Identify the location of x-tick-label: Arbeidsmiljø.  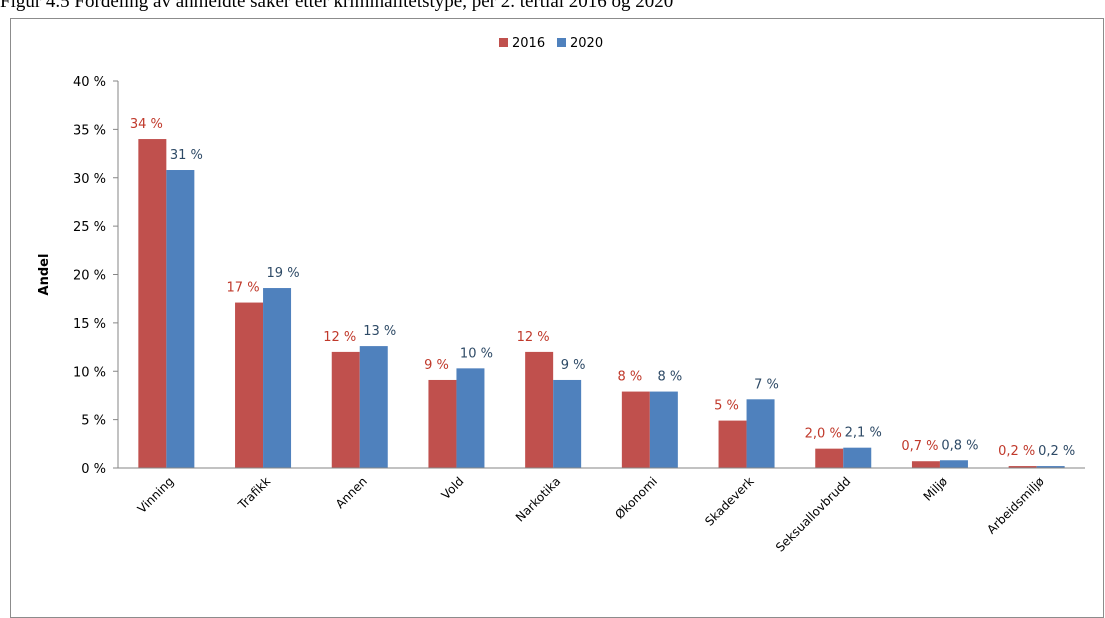
(1015, 505).